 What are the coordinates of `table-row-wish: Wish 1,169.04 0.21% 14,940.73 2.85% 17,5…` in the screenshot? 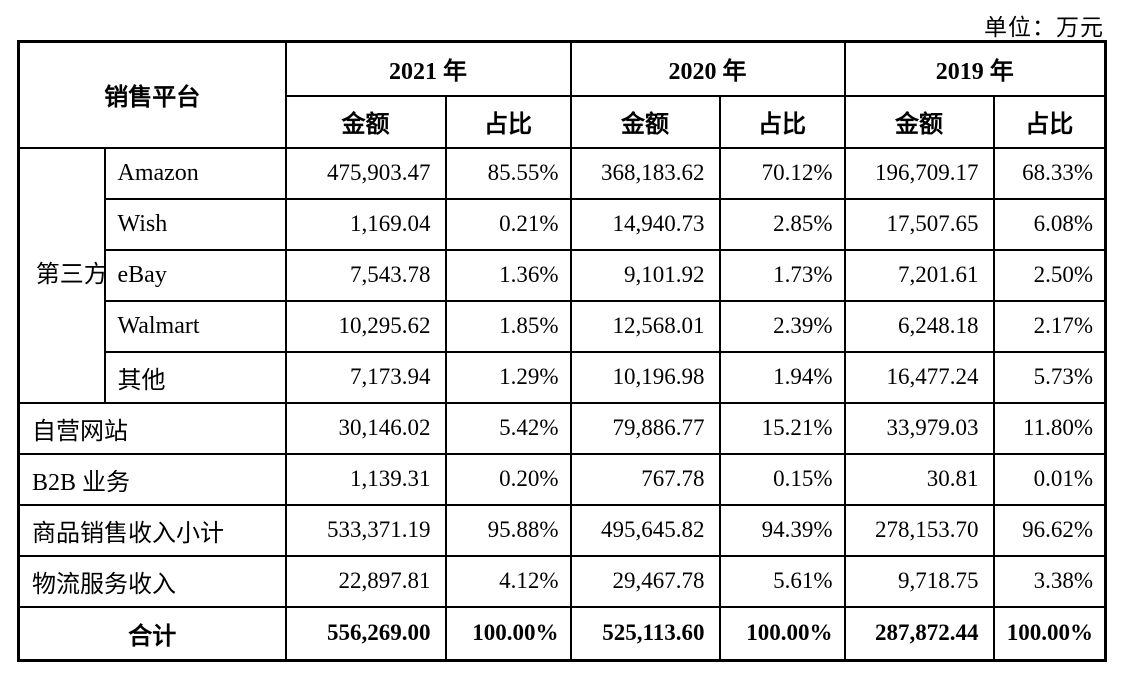 It's located at (563, 224).